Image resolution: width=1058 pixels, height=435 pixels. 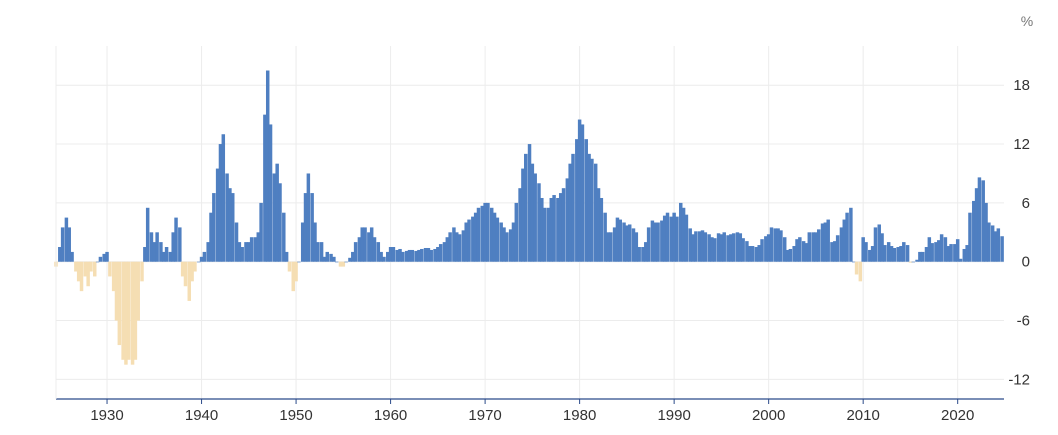 What do you see at coordinates (484, 415) in the screenshot?
I see `x-tick-label: 1970` at bounding box center [484, 415].